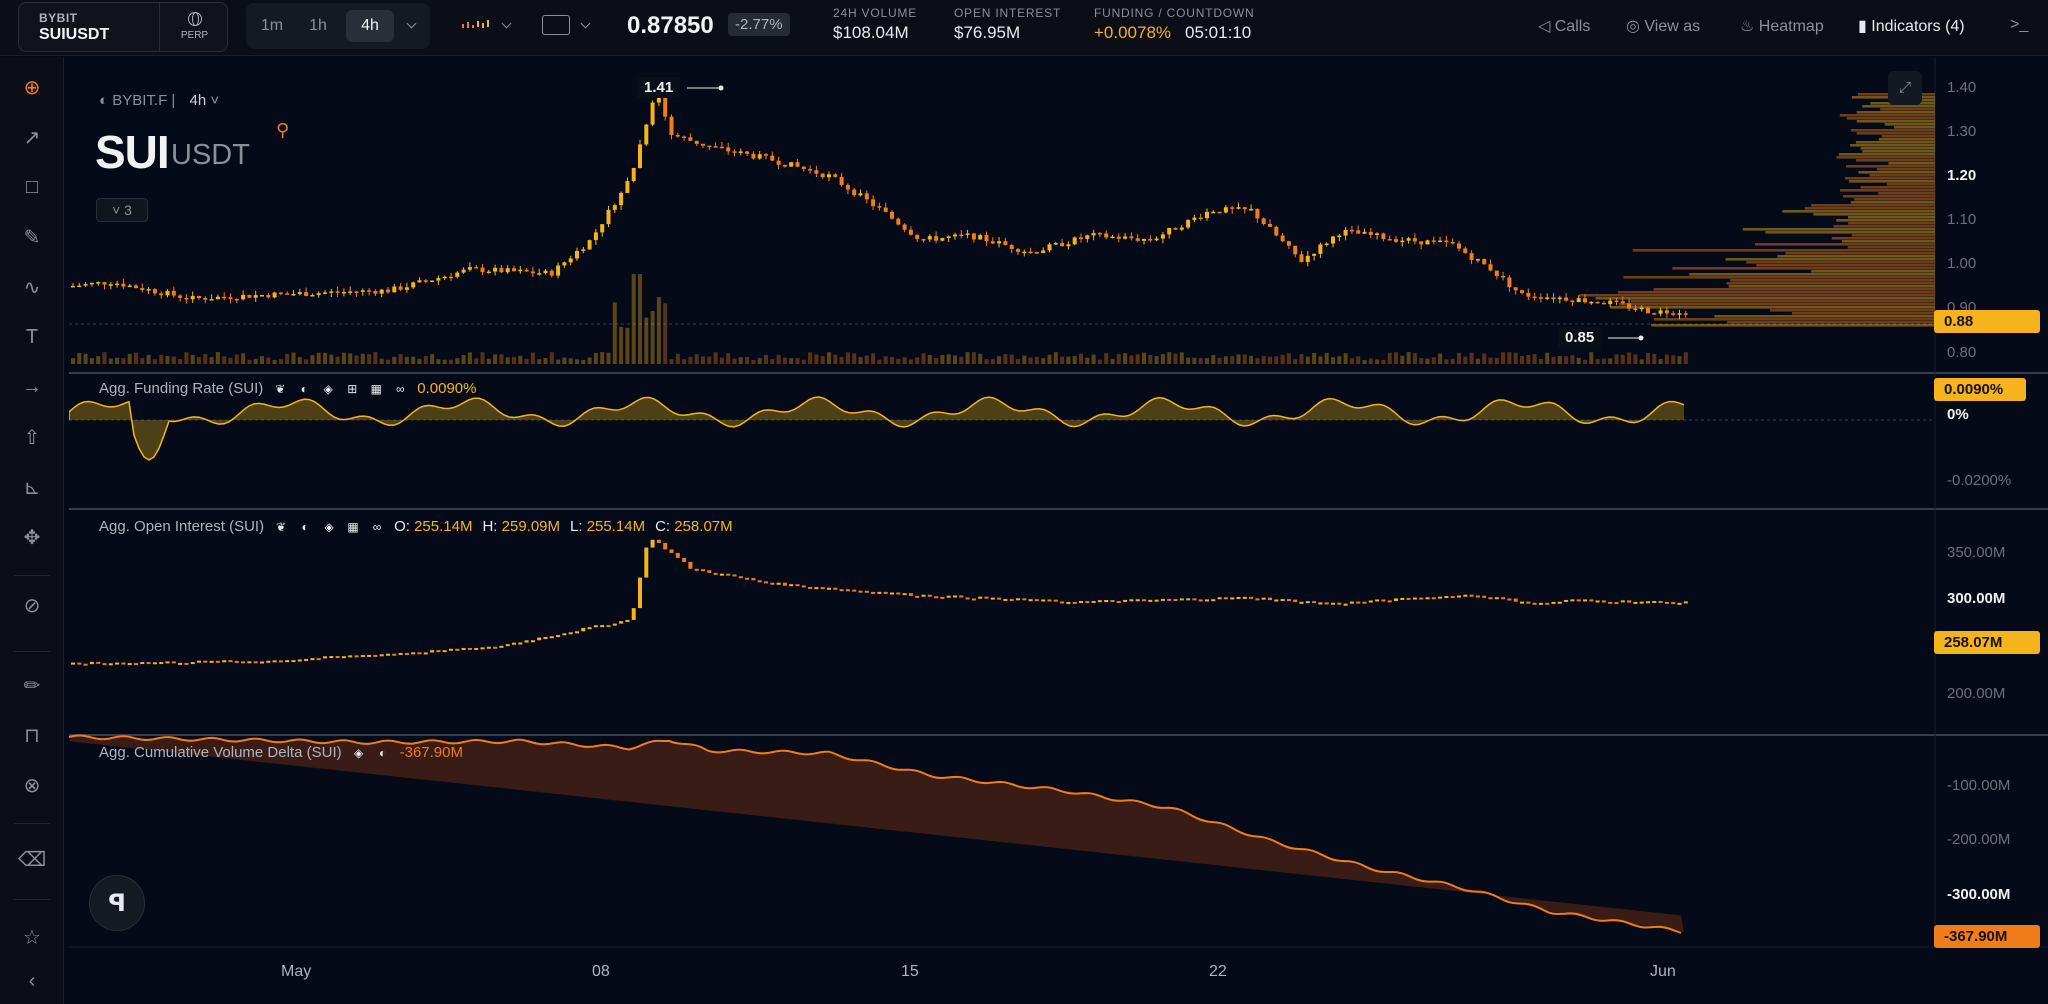  Describe the element at coordinates (32, 386) in the screenshot. I see `arrow-icon: →` at that location.